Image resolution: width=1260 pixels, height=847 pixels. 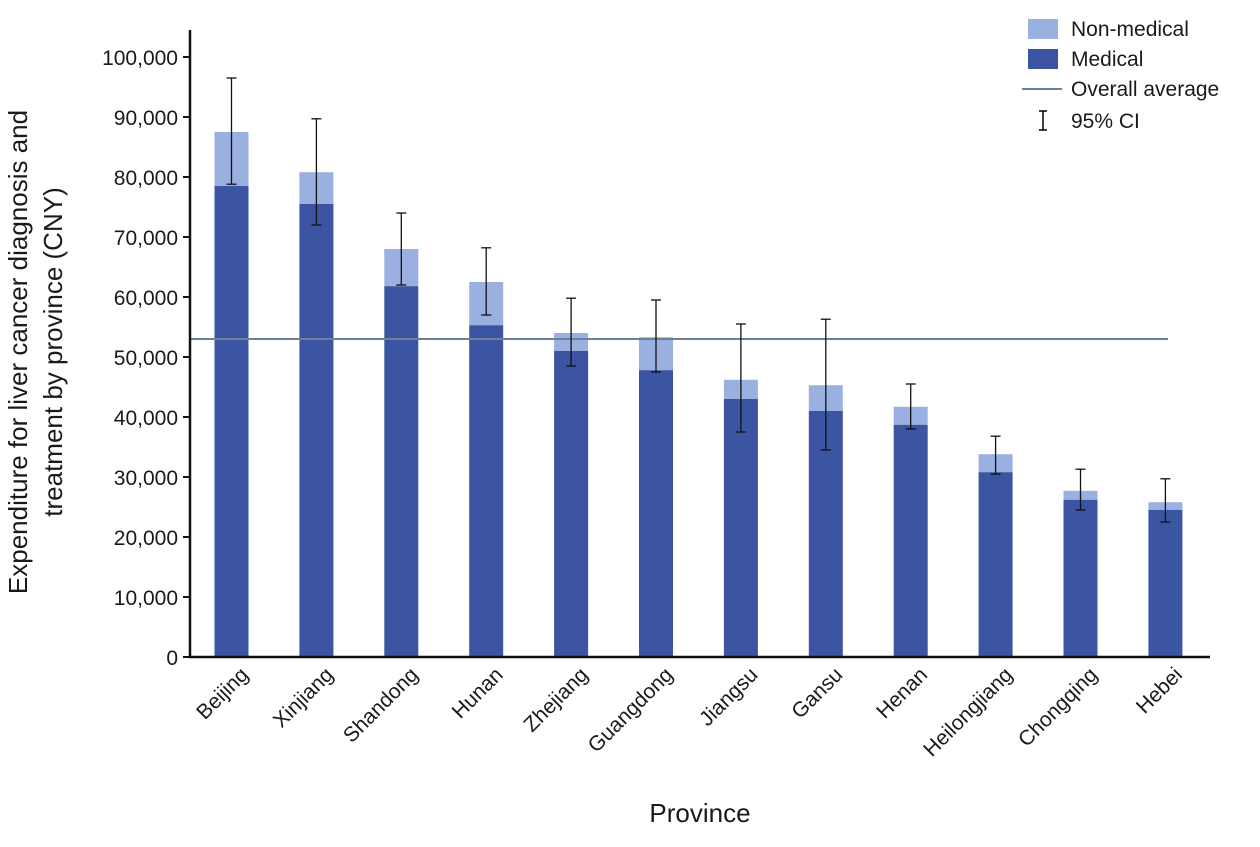 What do you see at coordinates (316, 430) in the screenshot?
I see `bar-medical-xinjiang` at bounding box center [316, 430].